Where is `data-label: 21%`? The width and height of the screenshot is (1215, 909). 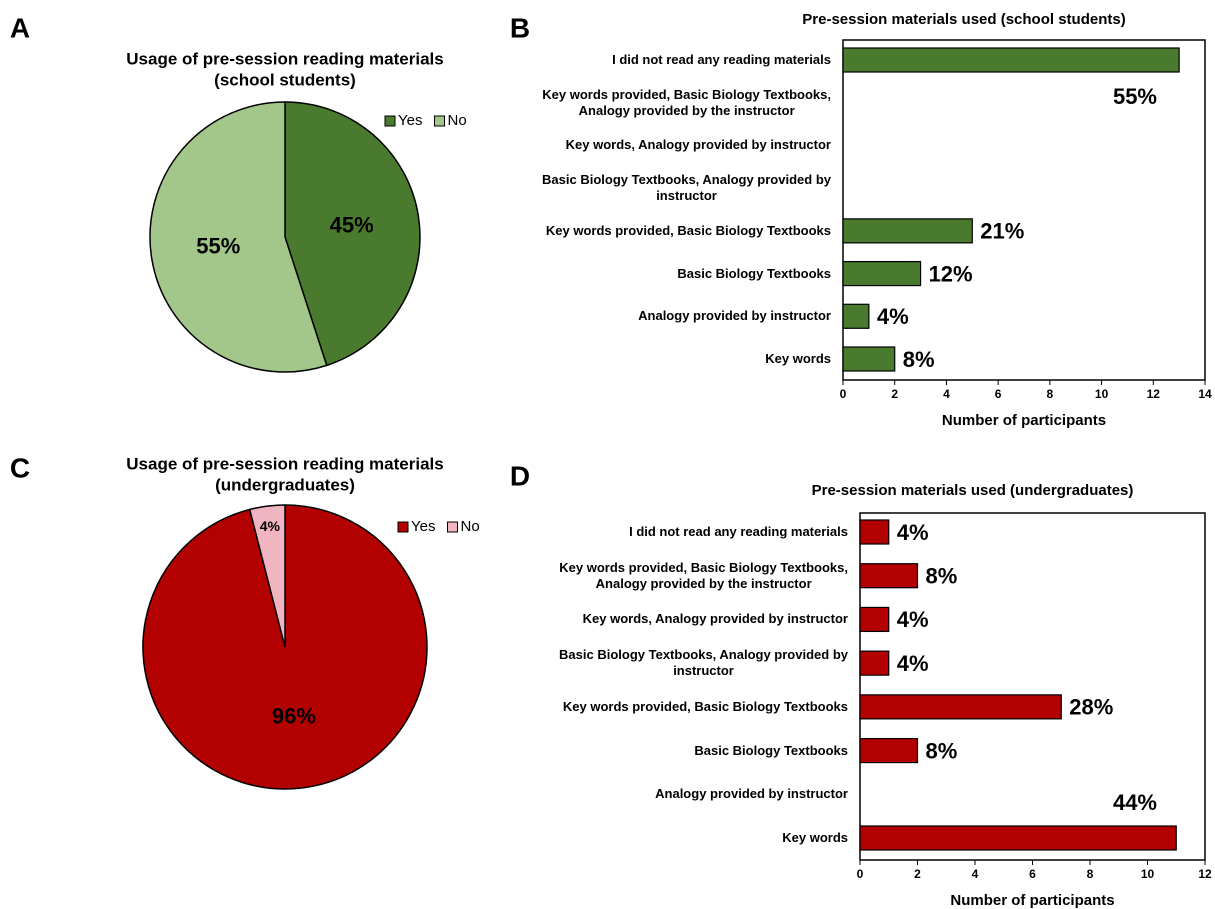
data-label: 21% is located at coordinates (1002, 231).